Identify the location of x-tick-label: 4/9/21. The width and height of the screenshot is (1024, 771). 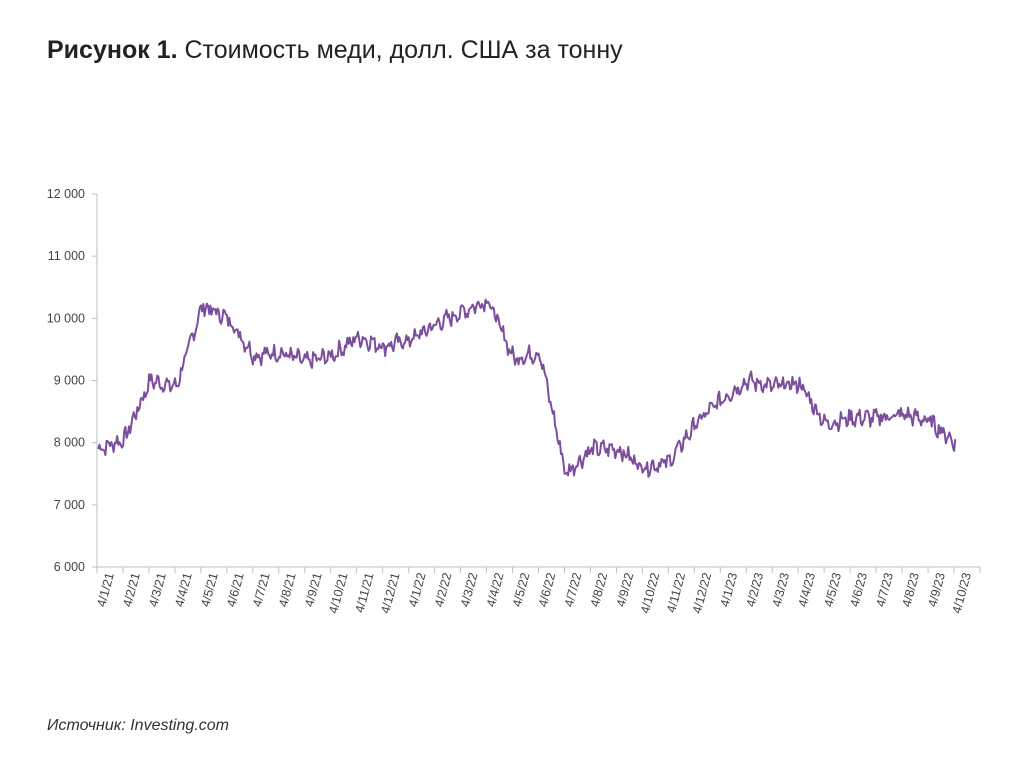
(313, 589).